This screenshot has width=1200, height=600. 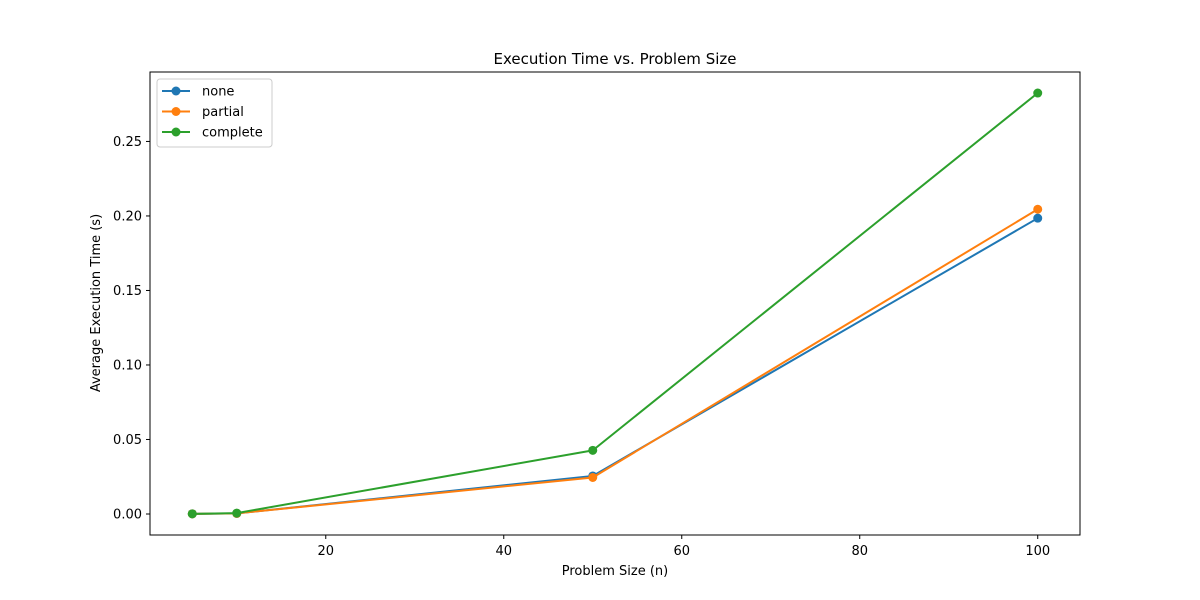 I want to click on legend-item-partial: partial, so click(x=203, y=112).